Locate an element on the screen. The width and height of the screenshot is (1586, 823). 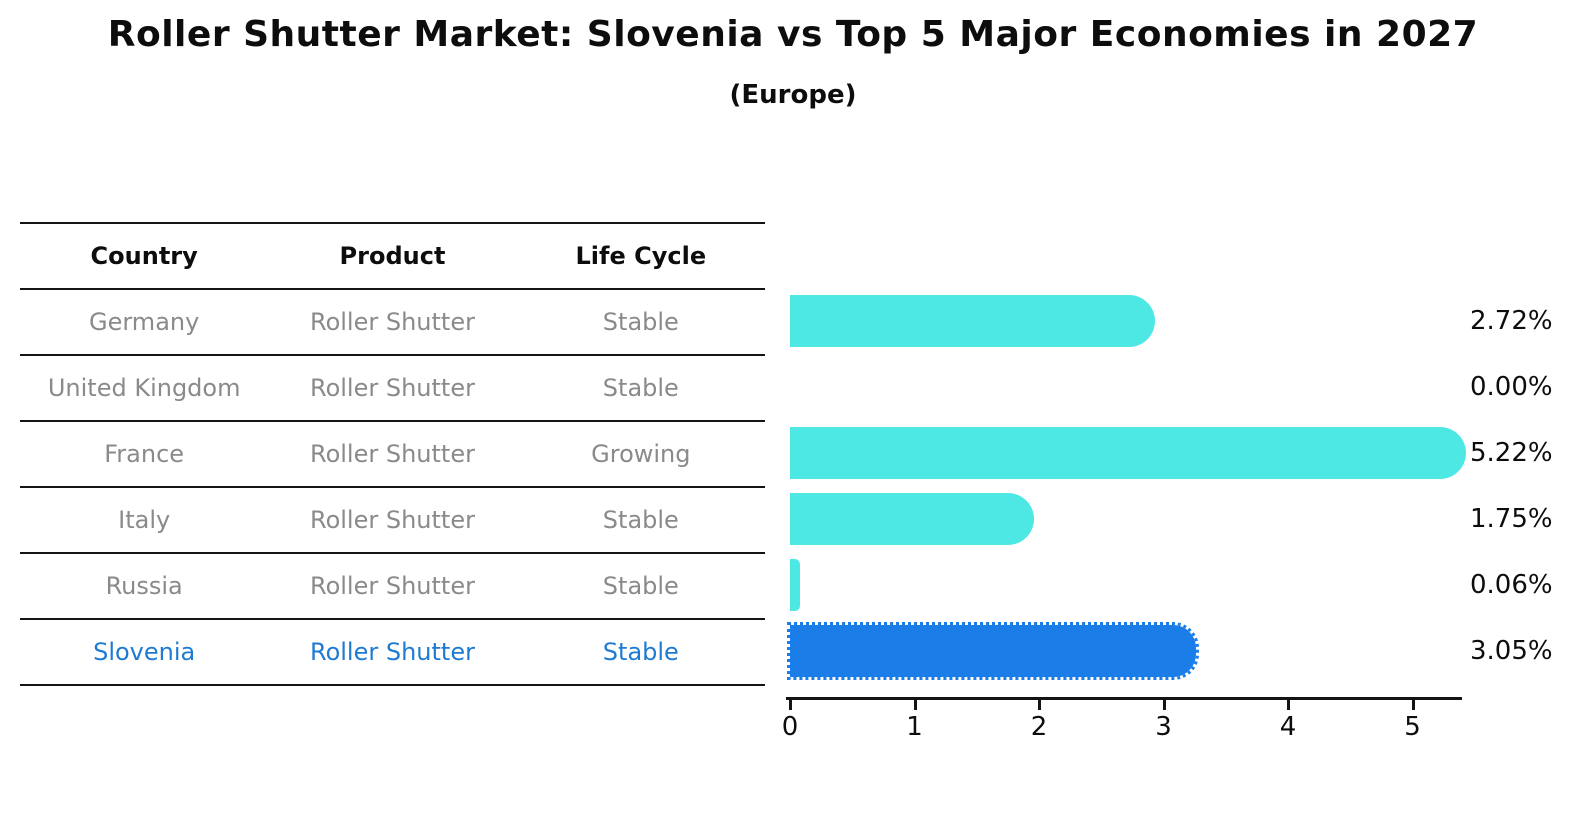
column-header-country: Country is located at coordinates (144, 256).